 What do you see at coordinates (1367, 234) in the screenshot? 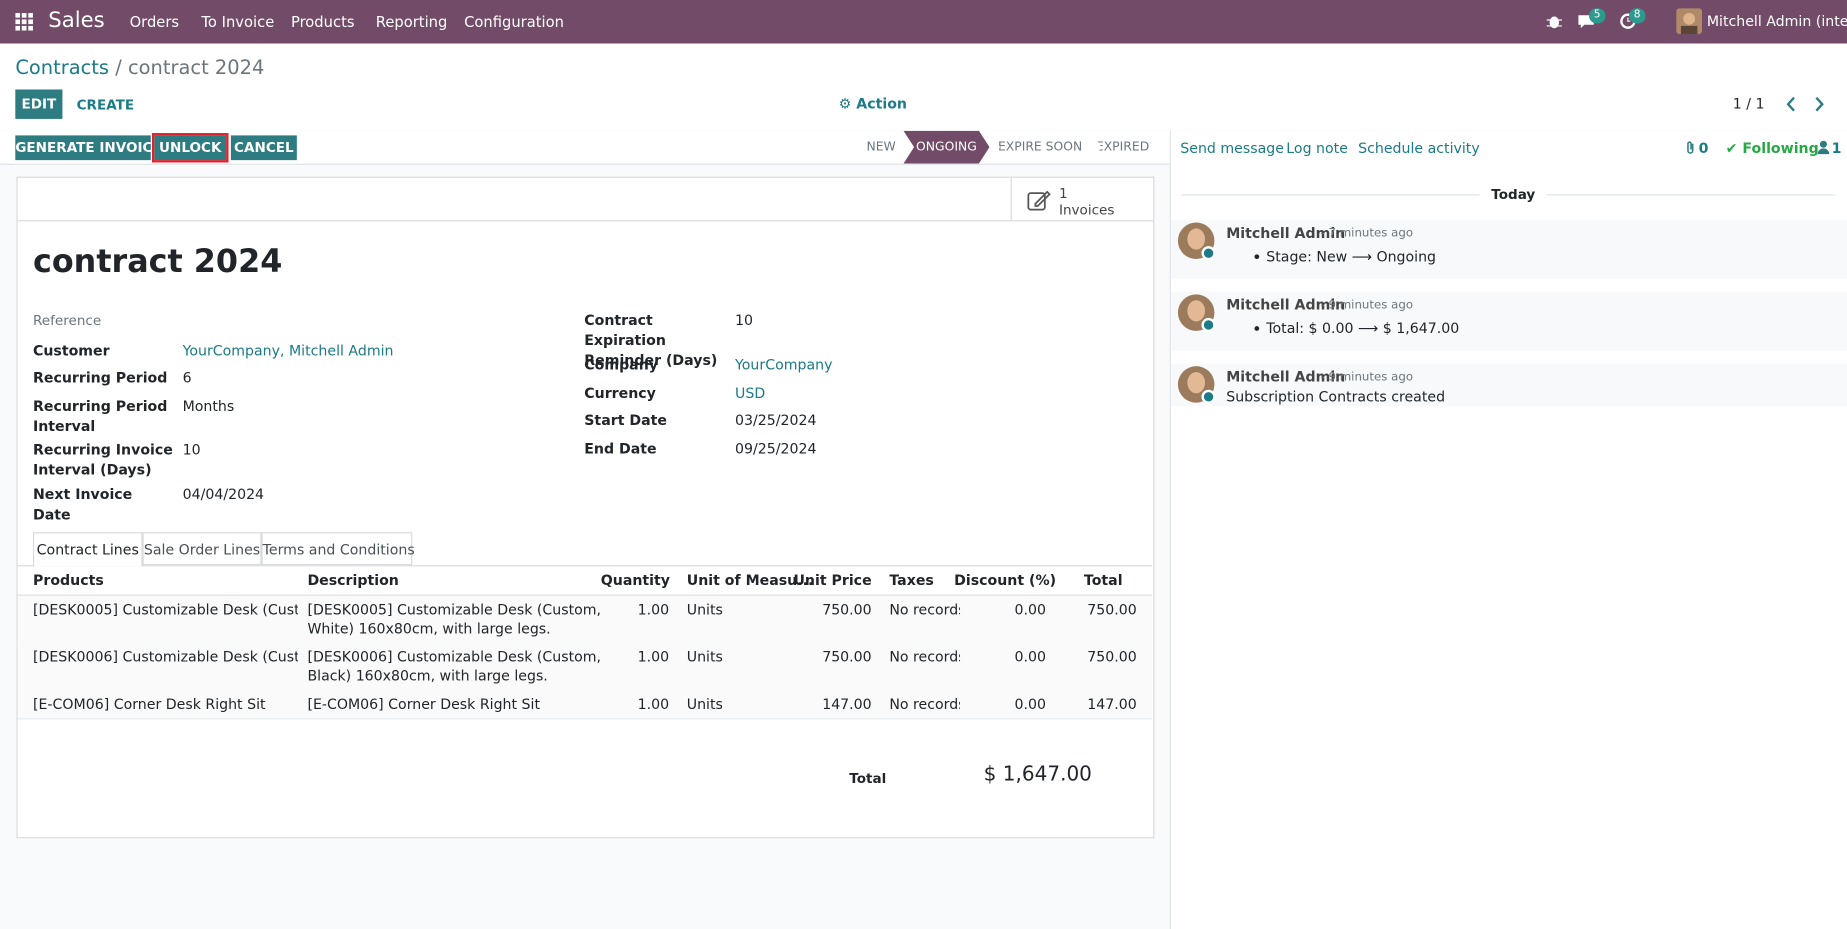
I see `message-time: - 7 minutes ago` at bounding box center [1367, 234].